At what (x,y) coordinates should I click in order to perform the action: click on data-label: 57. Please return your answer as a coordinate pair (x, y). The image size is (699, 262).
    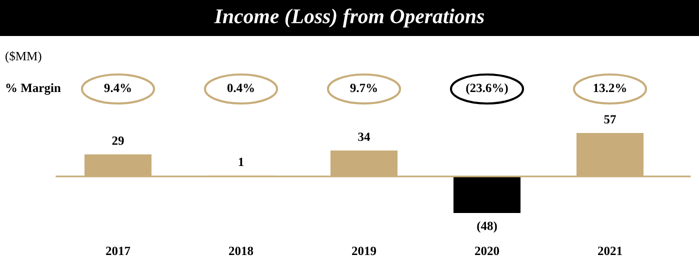
    Looking at the image, I should click on (610, 119).